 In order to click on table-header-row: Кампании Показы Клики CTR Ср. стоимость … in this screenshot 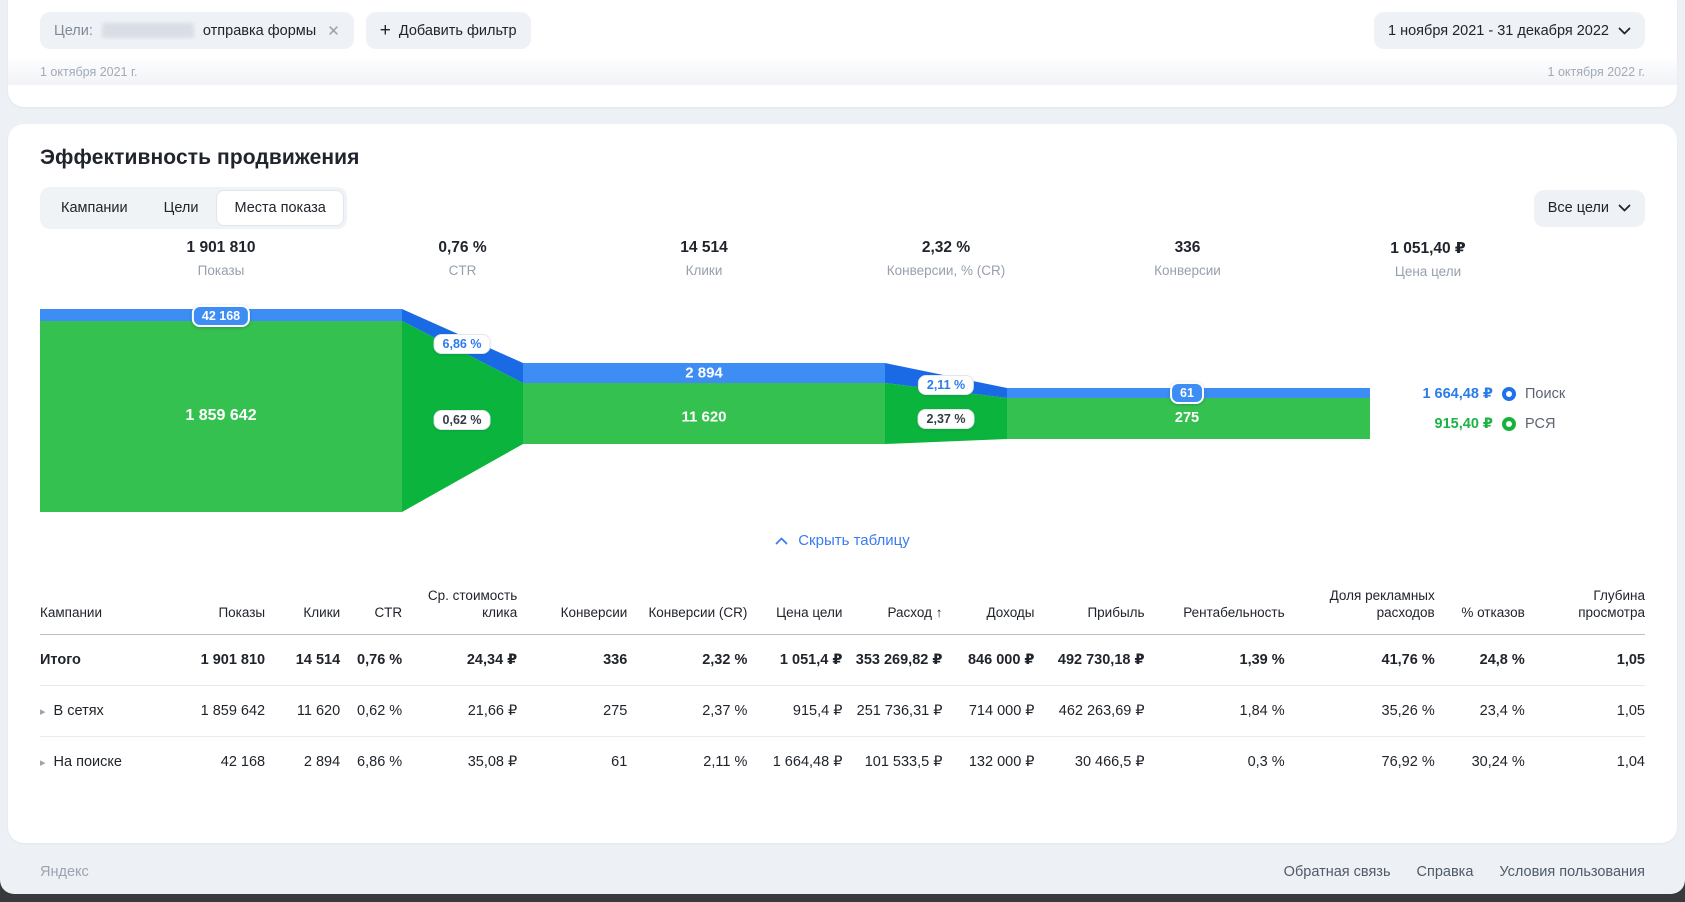, I will do `click(842, 608)`.